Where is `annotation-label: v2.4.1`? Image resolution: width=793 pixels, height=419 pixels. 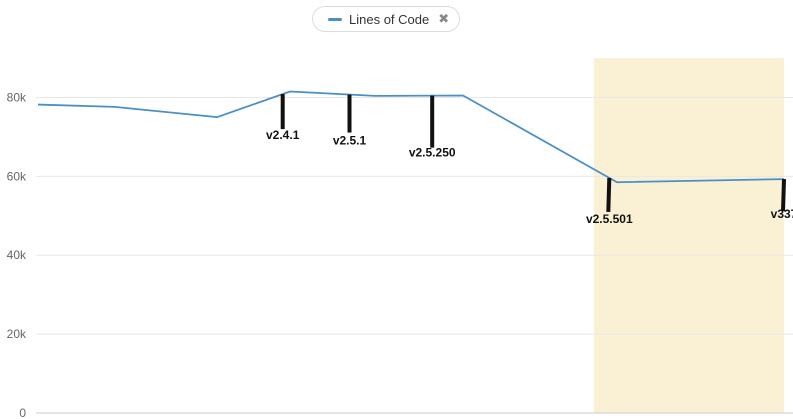 annotation-label: v2.4.1 is located at coordinates (283, 135).